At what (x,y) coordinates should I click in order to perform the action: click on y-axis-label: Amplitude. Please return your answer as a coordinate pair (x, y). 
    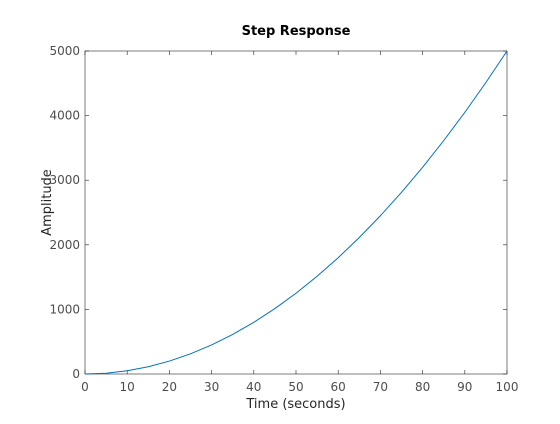
    Looking at the image, I should click on (47, 202).